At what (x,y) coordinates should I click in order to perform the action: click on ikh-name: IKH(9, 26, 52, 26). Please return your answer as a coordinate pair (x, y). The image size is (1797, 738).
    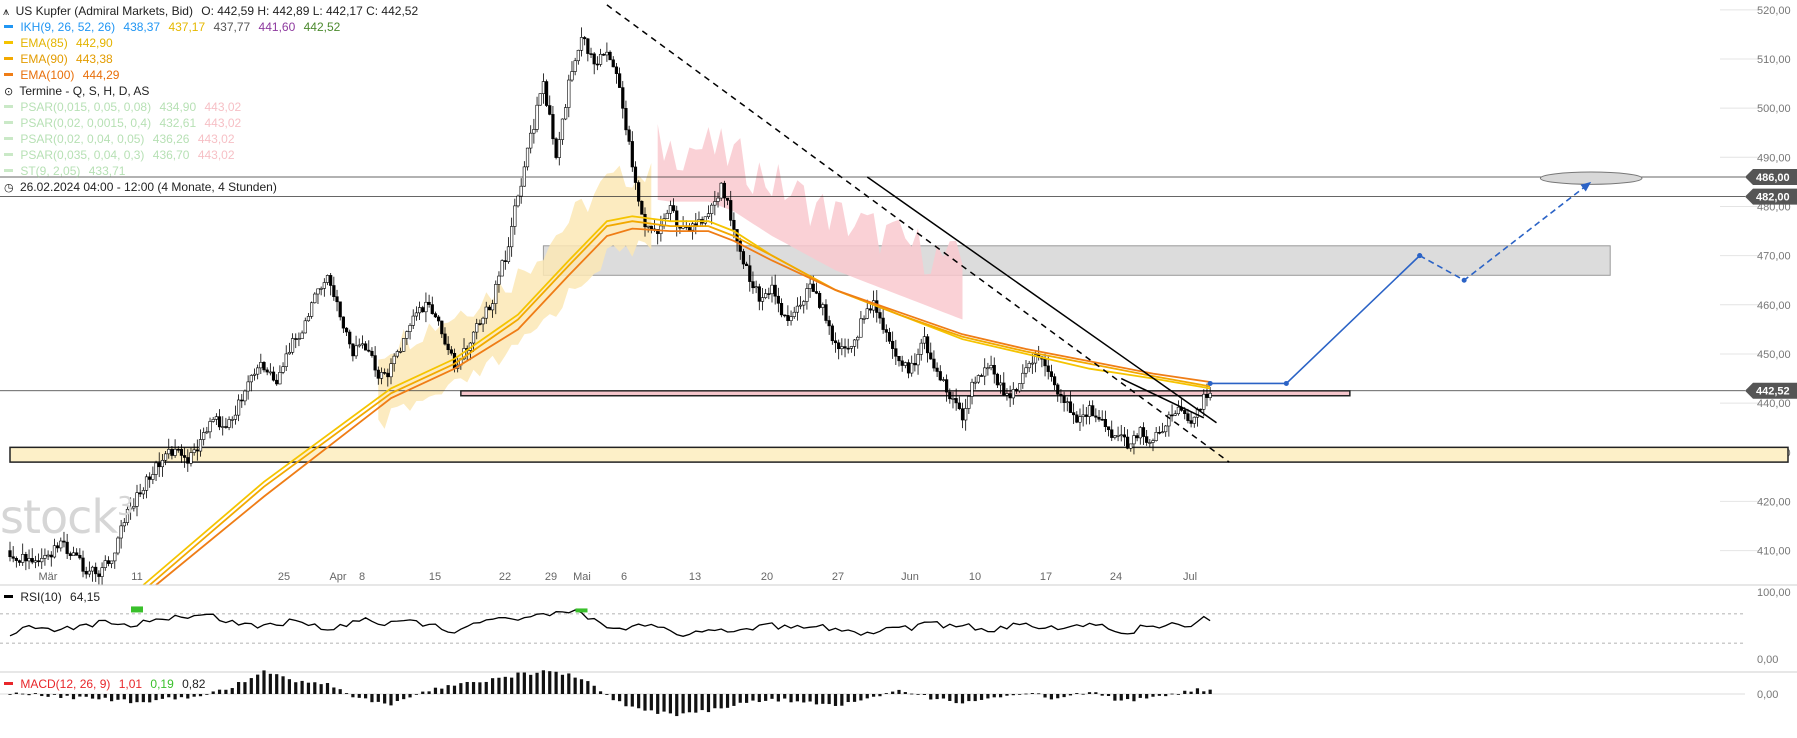
    Looking at the image, I should click on (68, 27).